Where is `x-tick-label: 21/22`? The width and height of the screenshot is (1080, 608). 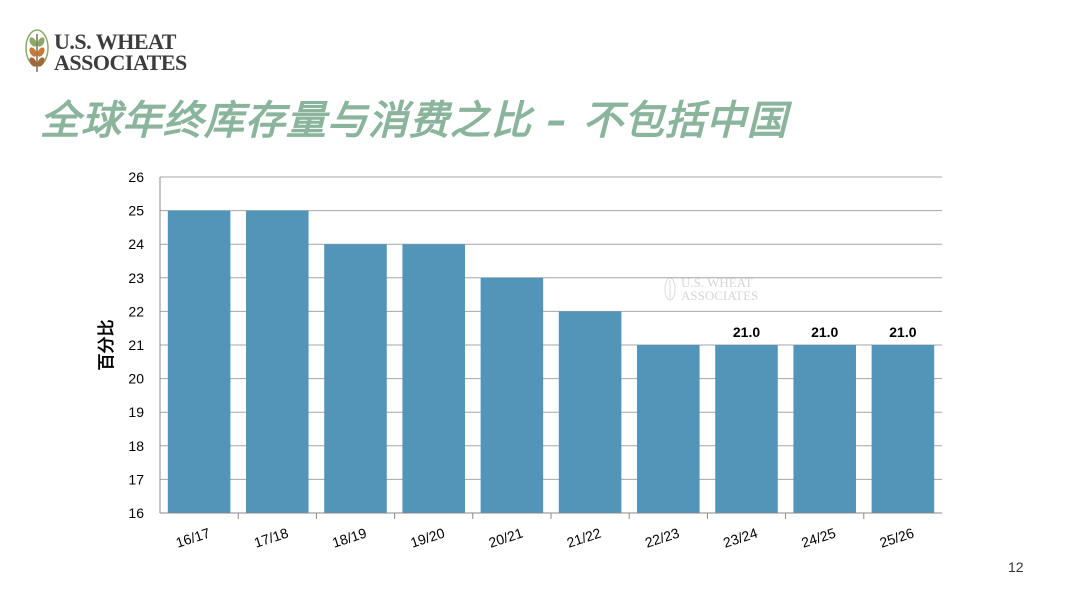
x-tick-label: 21/22 is located at coordinates (584, 538).